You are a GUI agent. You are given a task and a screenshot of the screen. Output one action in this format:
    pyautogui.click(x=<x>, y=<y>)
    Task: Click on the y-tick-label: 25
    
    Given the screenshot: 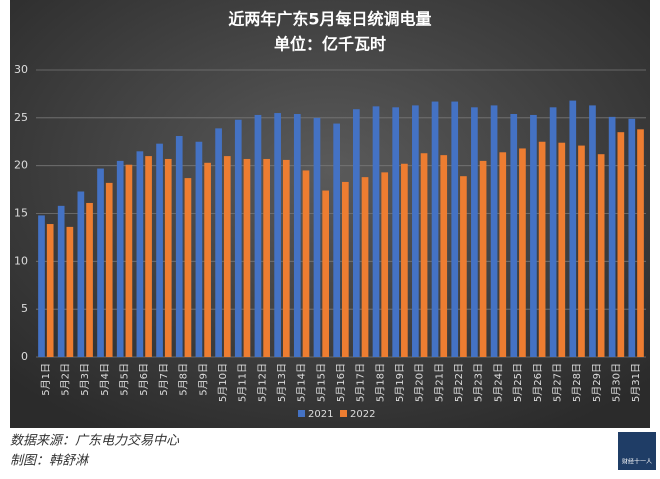 What is the action you would take?
    pyautogui.click(x=21, y=117)
    